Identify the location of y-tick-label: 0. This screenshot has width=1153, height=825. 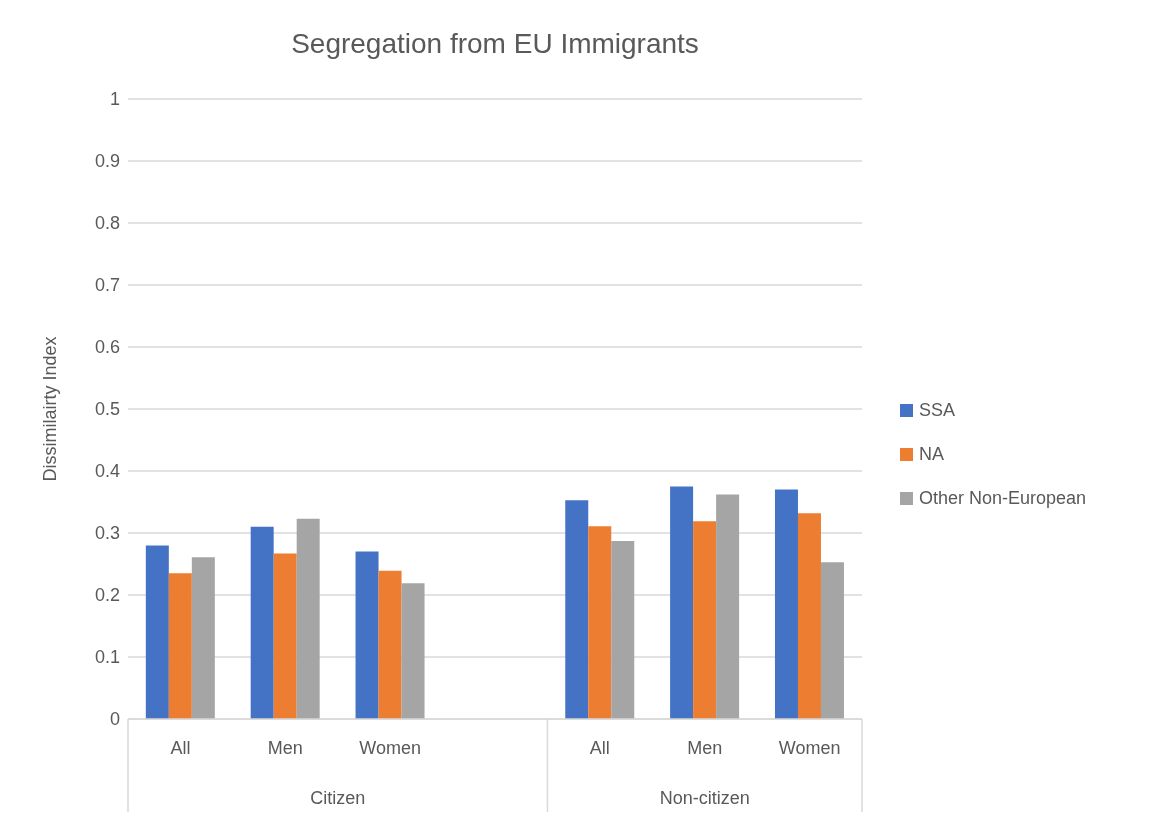
(114, 719).